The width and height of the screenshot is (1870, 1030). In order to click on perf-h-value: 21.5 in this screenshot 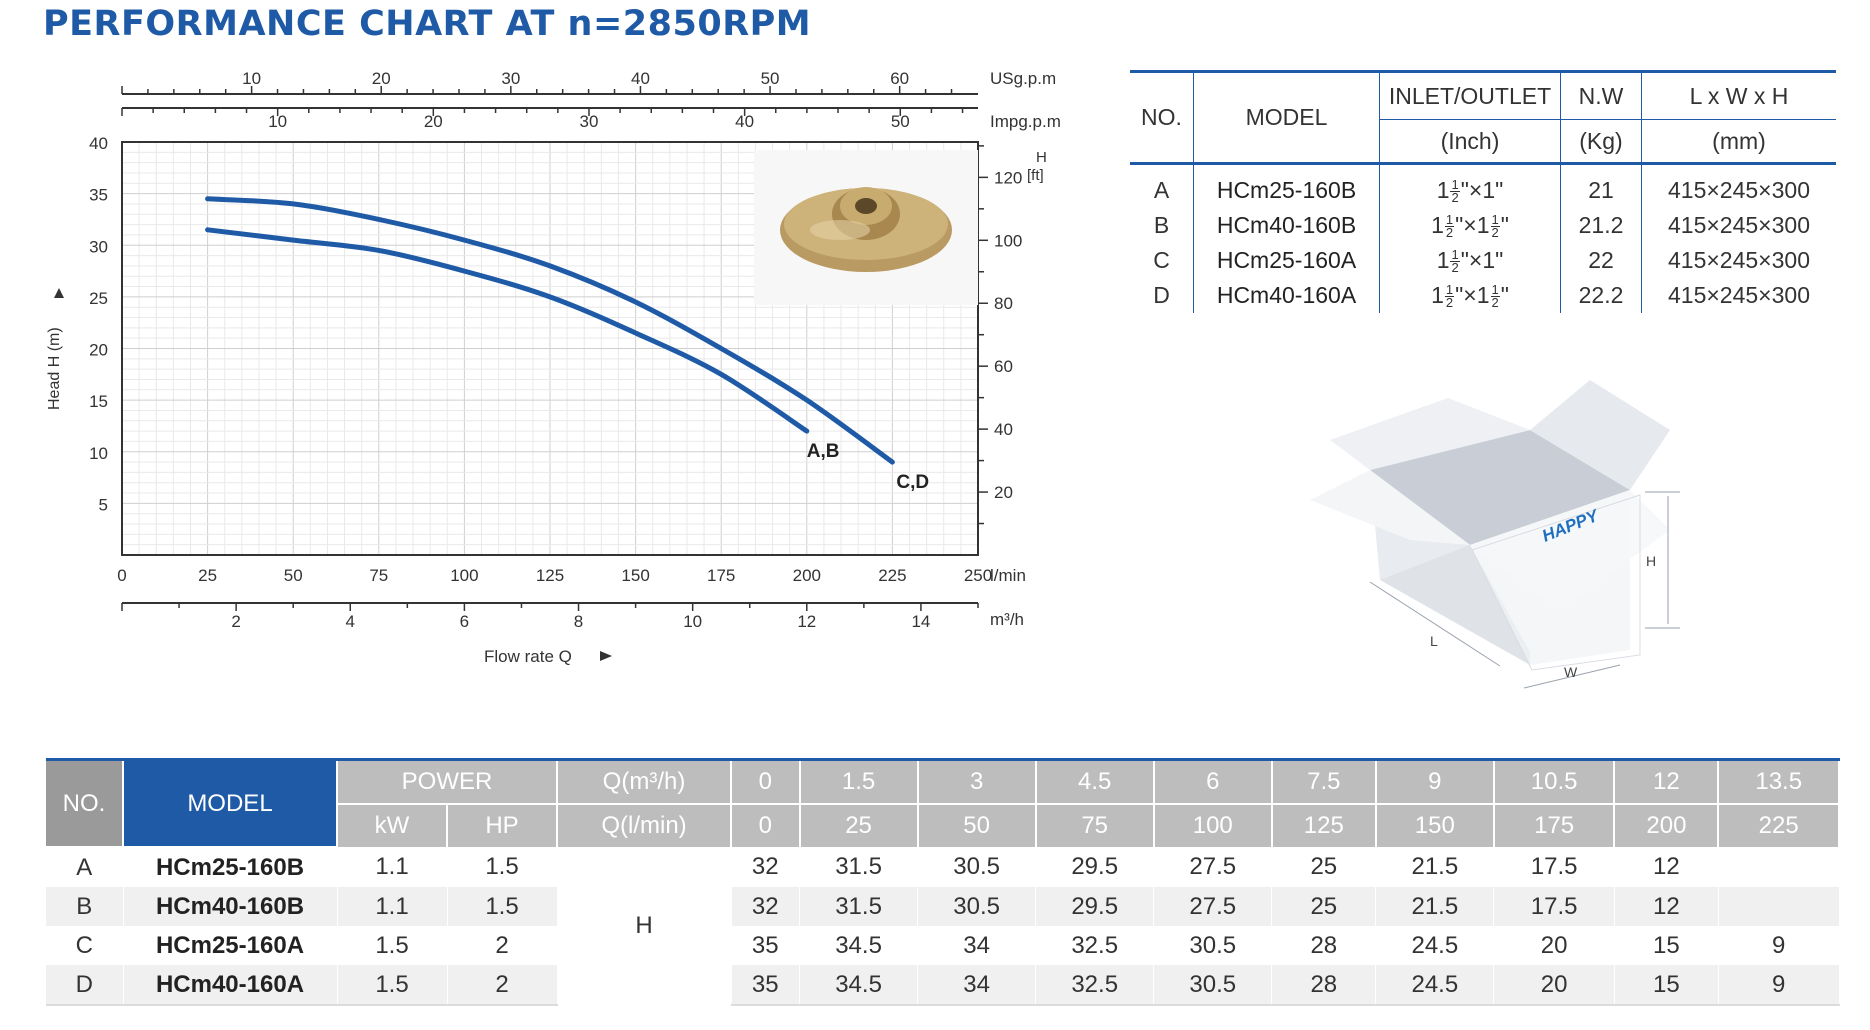, I will do `click(1435, 867)`.